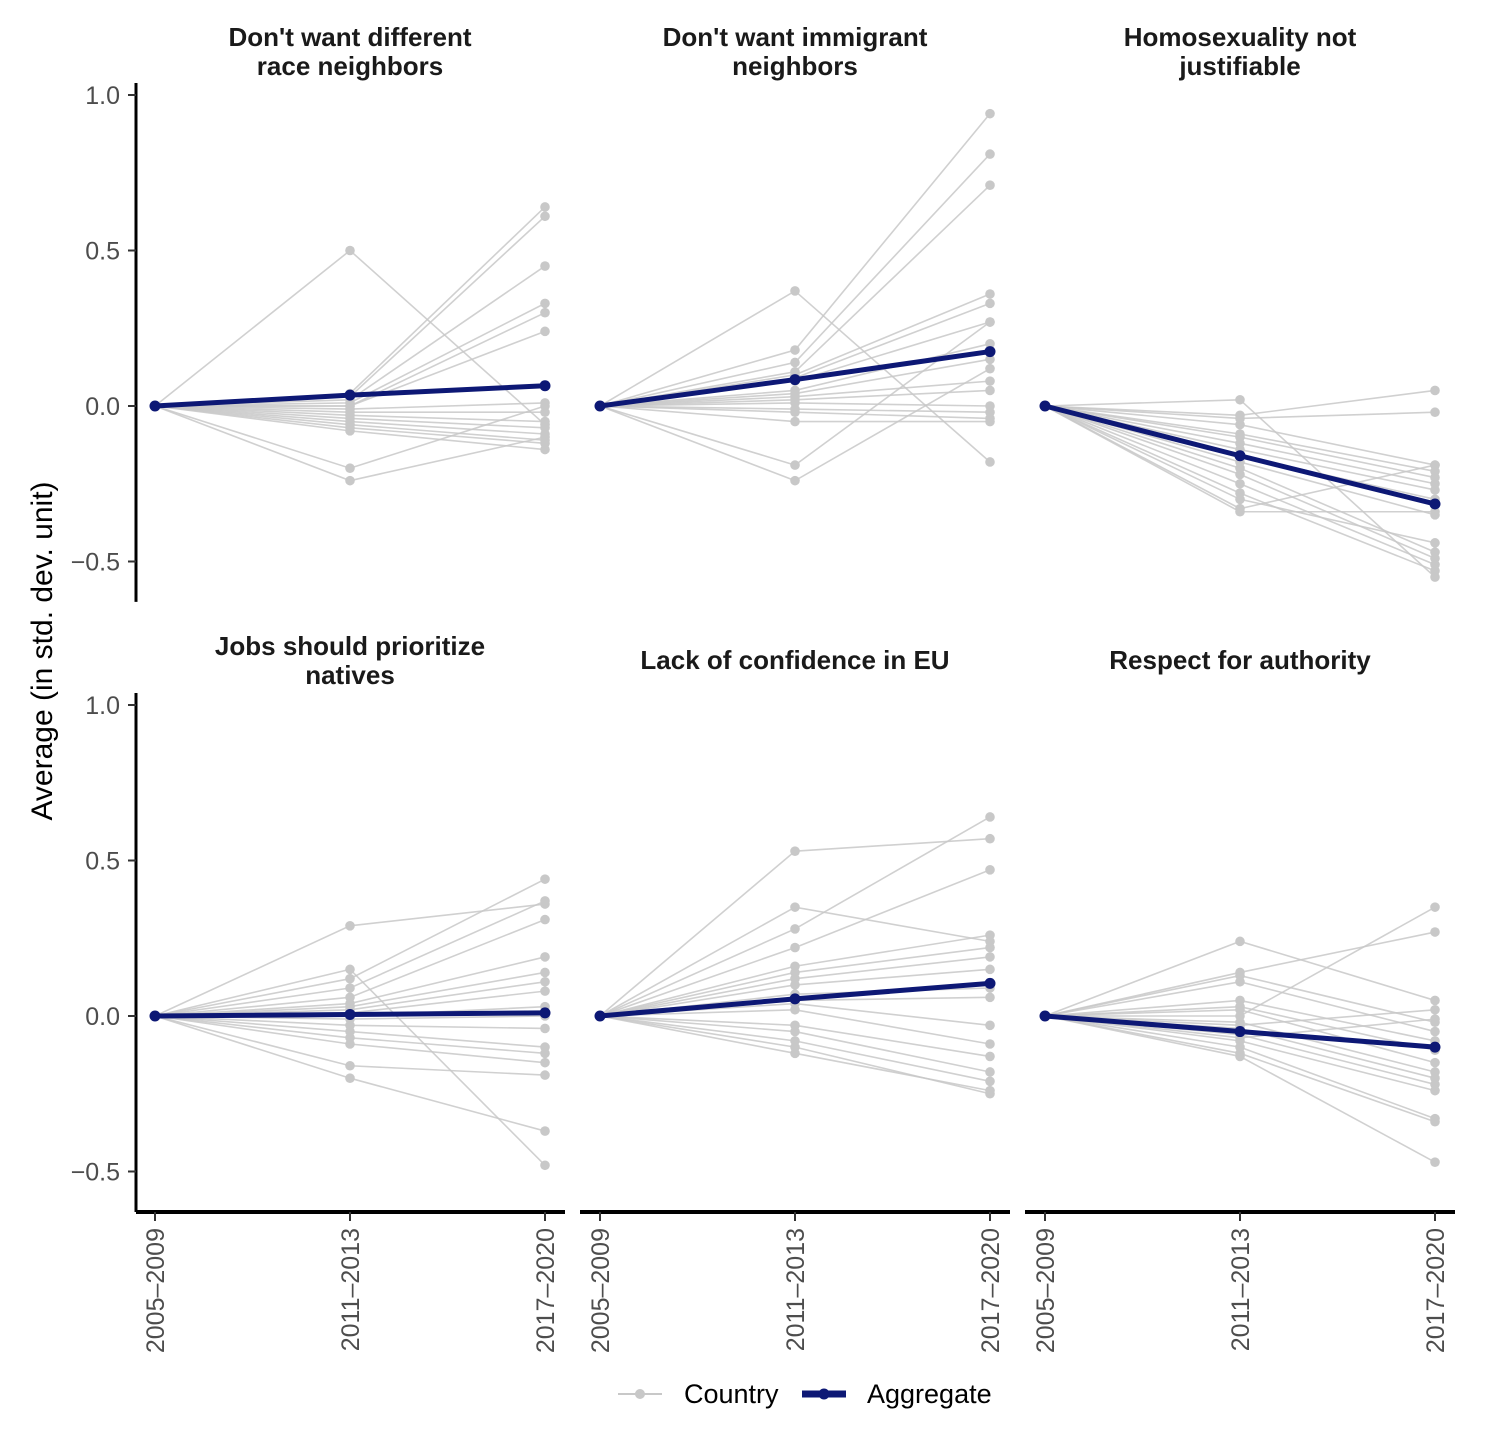 The height and width of the screenshot is (1430, 1492). What do you see at coordinates (349, 37) in the screenshot?
I see `panel-title-line-1: Don't want different` at bounding box center [349, 37].